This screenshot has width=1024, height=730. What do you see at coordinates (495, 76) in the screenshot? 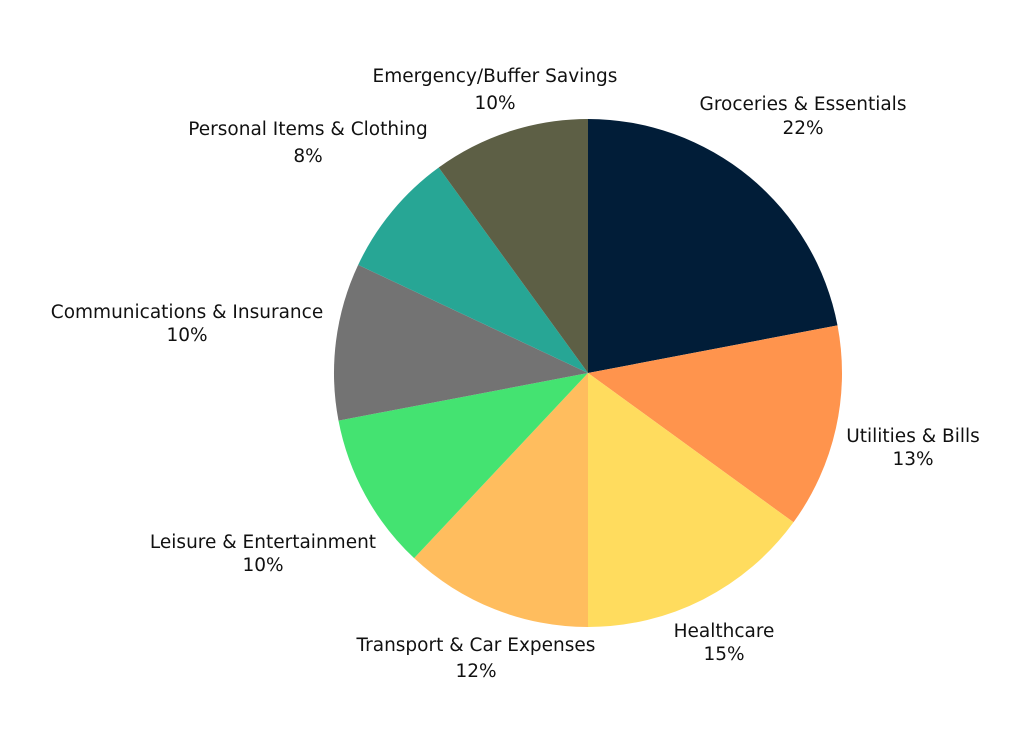
I see `slice-label: Emergency/Buffer Savings` at bounding box center [495, 76].